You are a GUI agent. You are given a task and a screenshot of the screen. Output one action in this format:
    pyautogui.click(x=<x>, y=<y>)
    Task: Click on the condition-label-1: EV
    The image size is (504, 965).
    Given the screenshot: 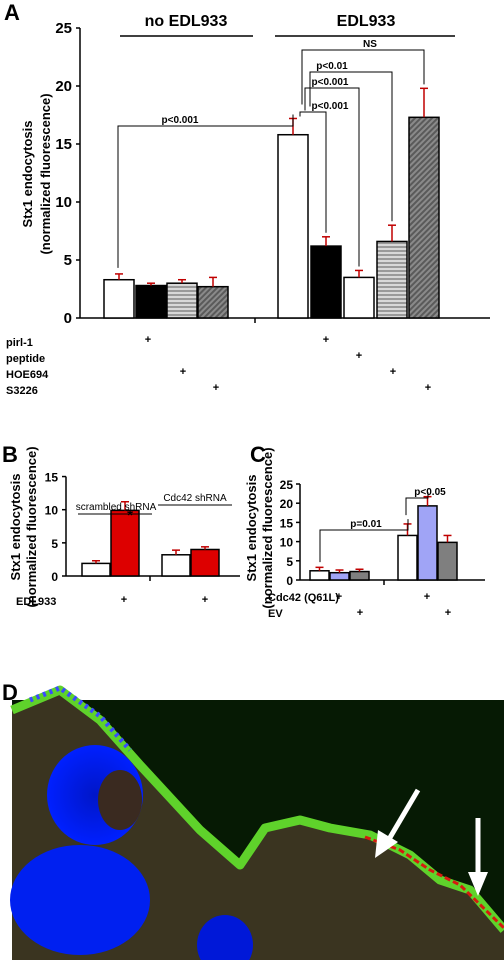 What is the action you would take?
    pyautogui.click(x=275, y=614)
    